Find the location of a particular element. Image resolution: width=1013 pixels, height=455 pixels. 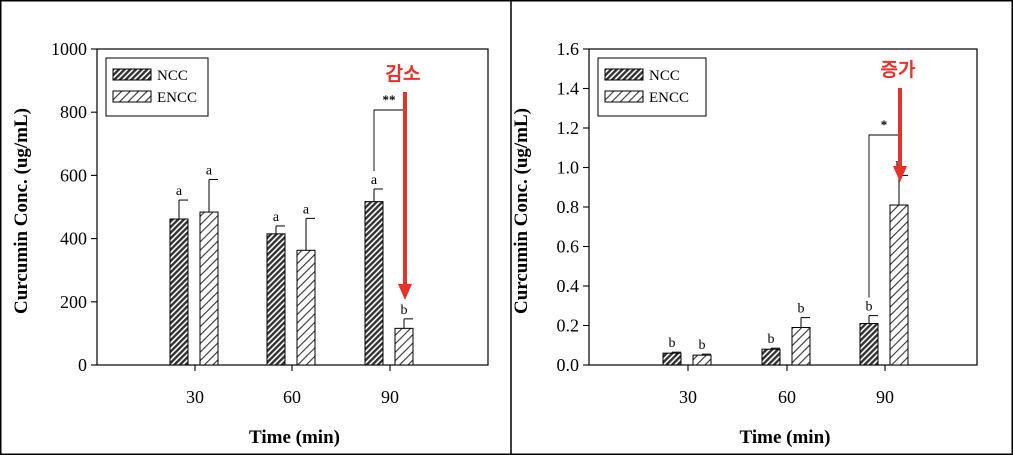

y-tick-label: 0.2 is located at coordinates (568, 326).